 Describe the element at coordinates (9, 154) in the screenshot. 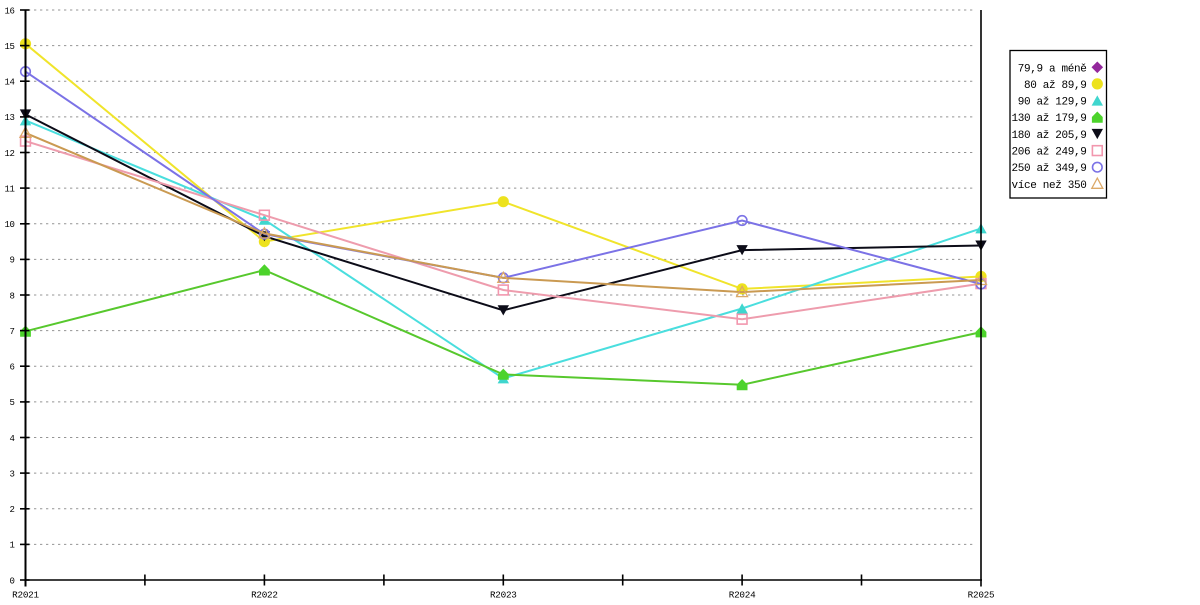

I see `svg-text: 12` at that location.